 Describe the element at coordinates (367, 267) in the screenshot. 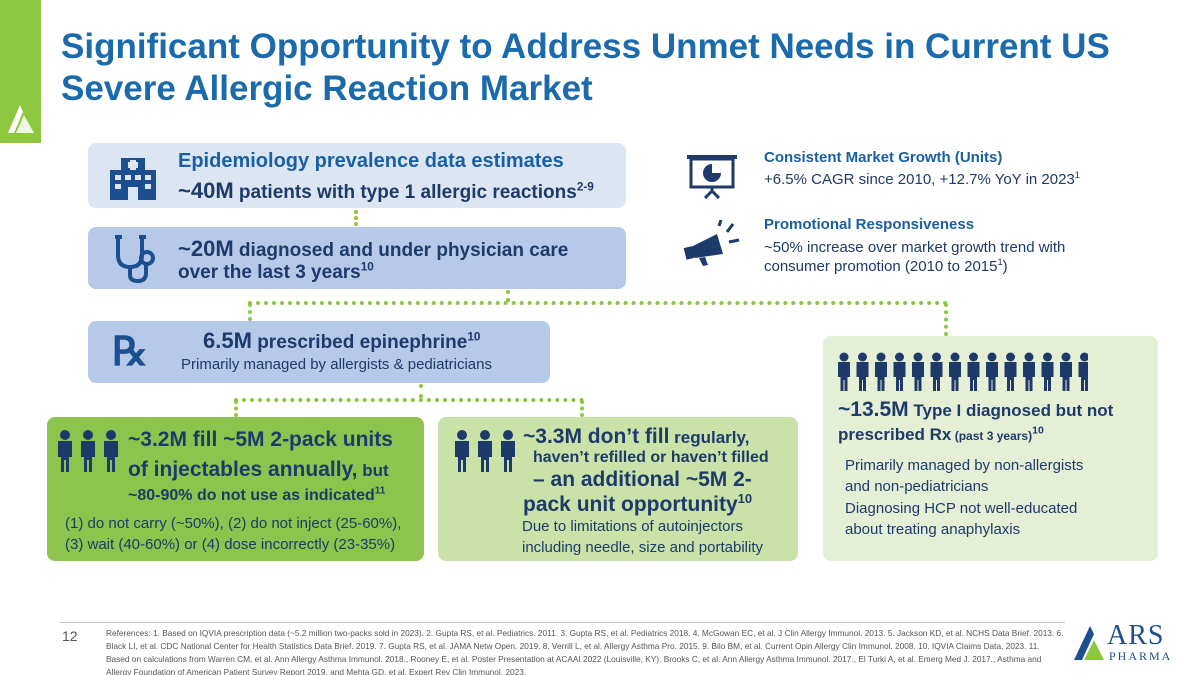

I see `diagnosed-sup: 10` at that location.